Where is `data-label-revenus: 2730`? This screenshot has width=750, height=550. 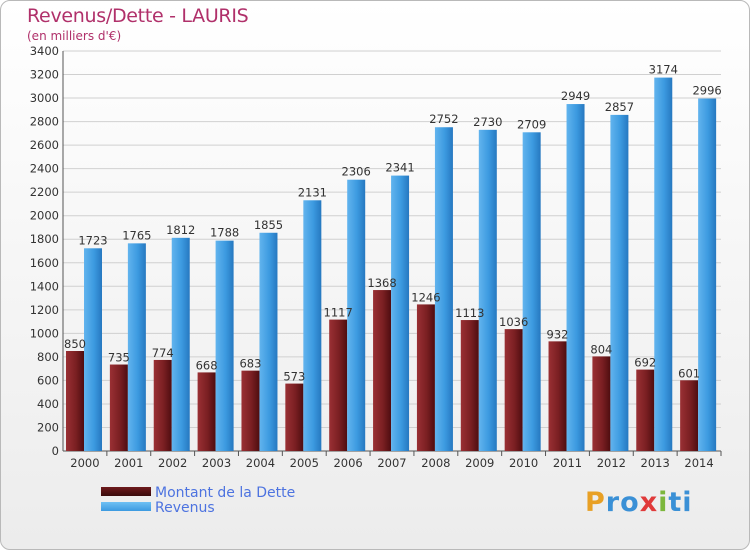
data-label-revenus: 2730 is located at coordinates (487, 122).